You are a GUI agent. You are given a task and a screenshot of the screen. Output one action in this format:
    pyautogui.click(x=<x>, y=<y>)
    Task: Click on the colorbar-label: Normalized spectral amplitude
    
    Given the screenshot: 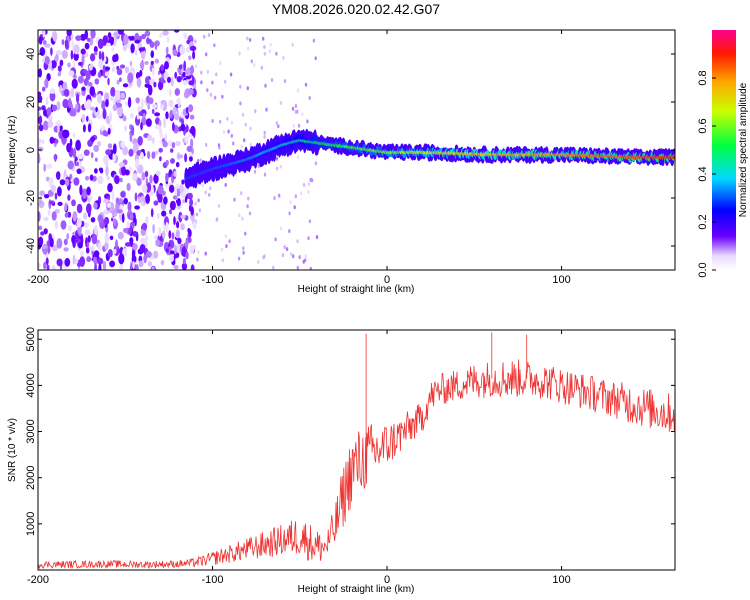 What is the action you would take?
    pyautogui.click(x=743, y=149)
    